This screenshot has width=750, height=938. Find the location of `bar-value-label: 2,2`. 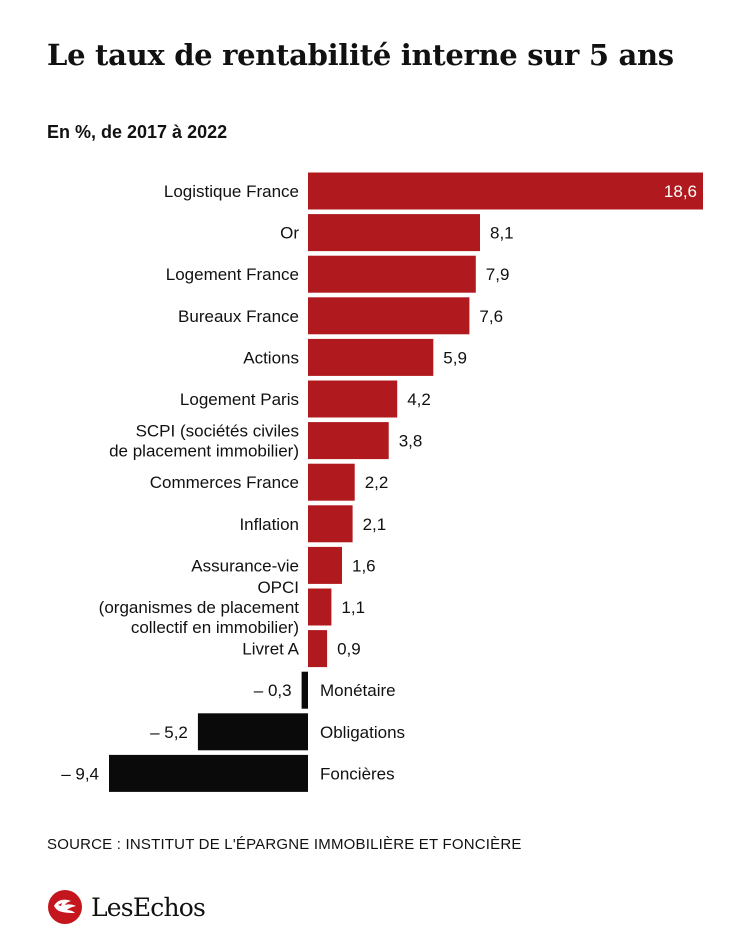

bar-value-label: 2,2 is located at coordinates (377, 482).